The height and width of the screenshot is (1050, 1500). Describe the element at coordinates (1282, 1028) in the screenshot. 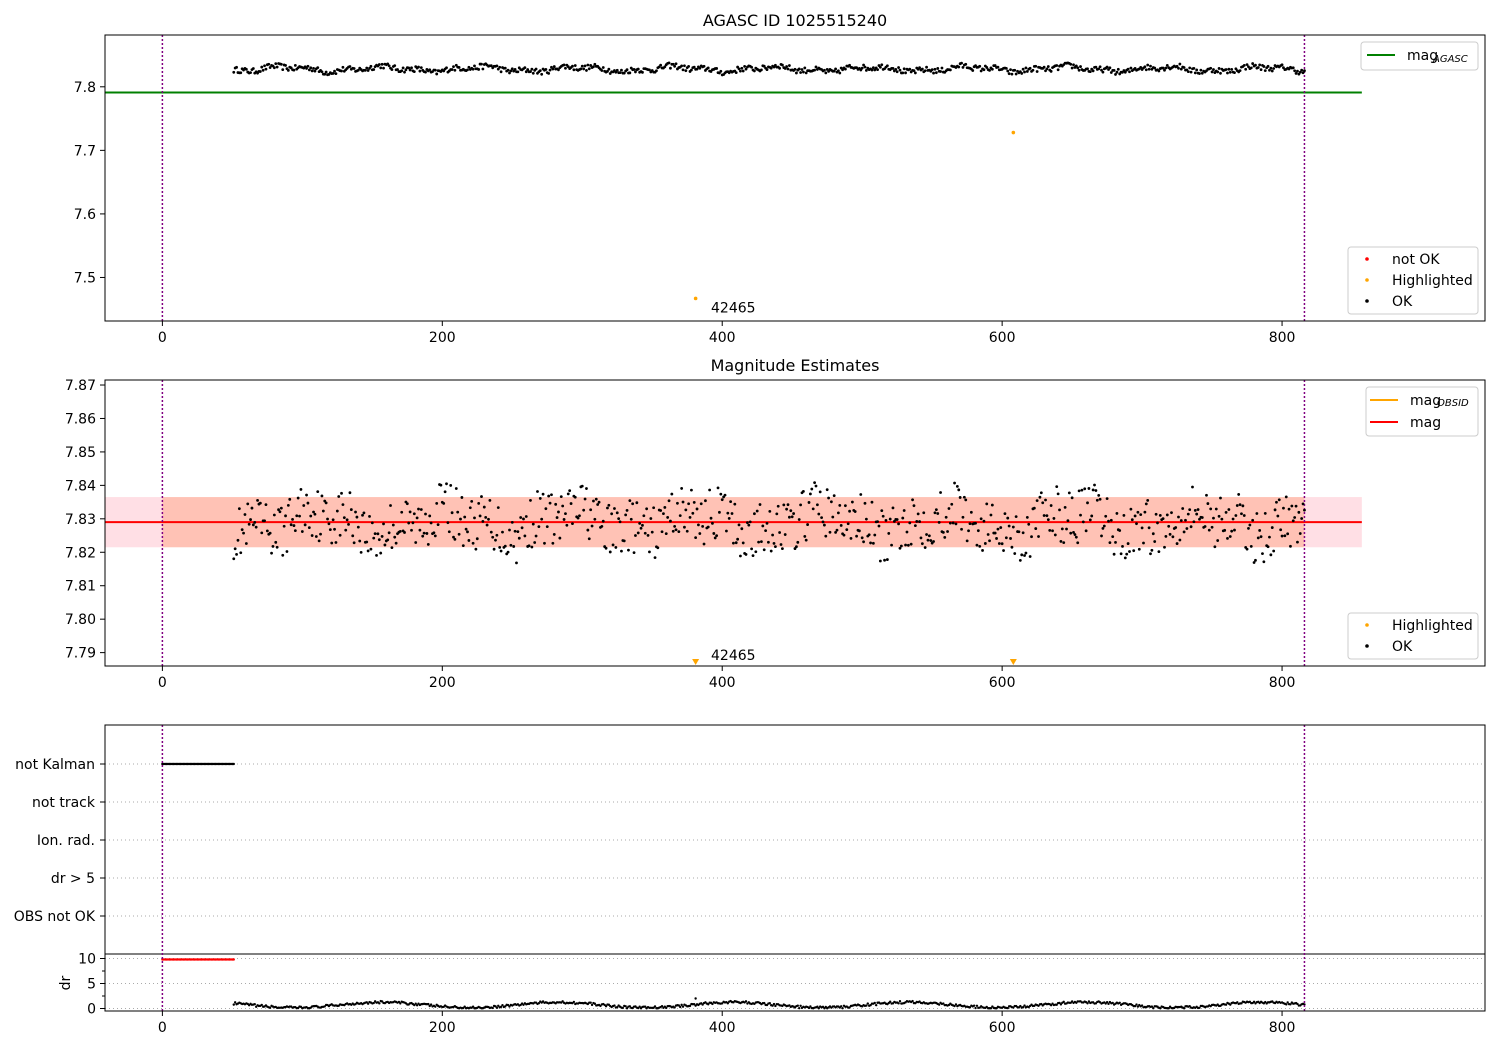

I see `flags-xtick-label: 800` at that location.